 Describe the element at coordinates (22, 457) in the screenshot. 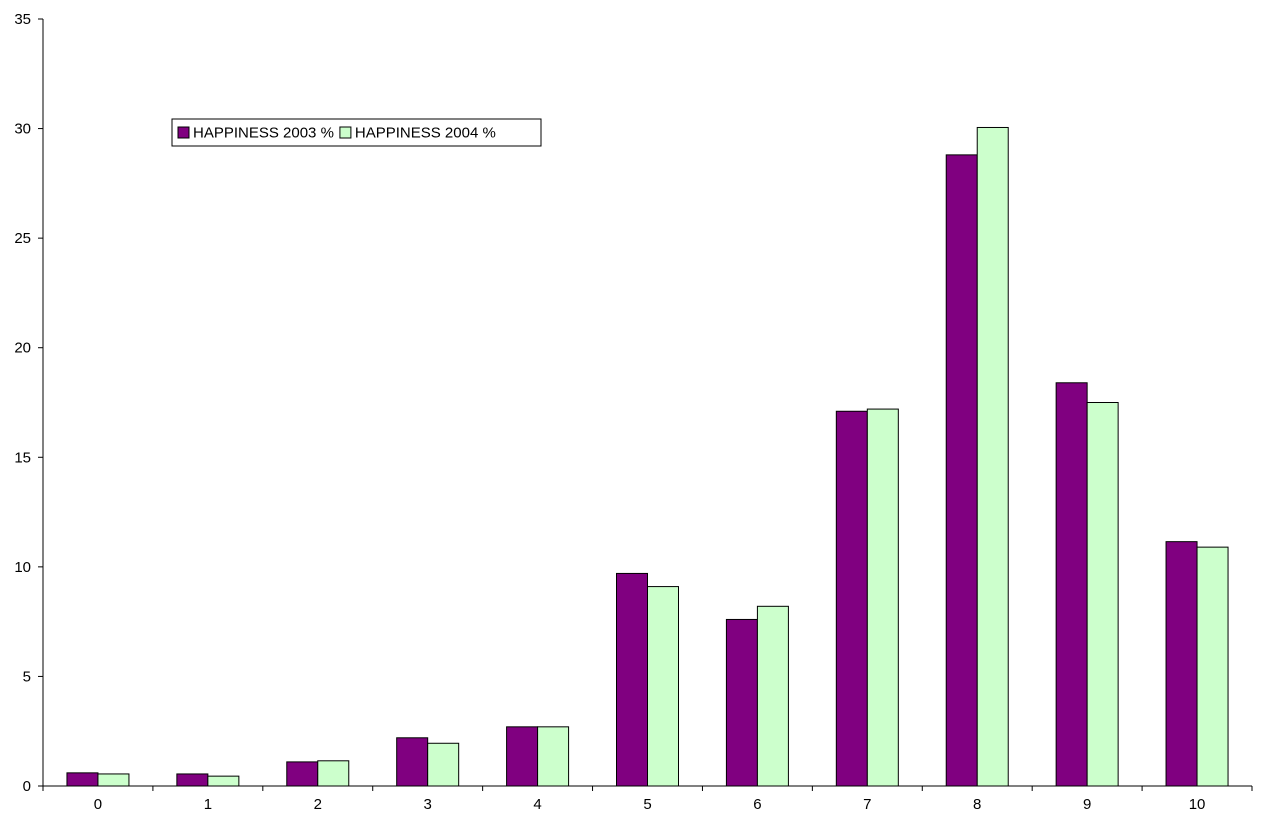

I see `y-tick-label-15: 15` at that location.